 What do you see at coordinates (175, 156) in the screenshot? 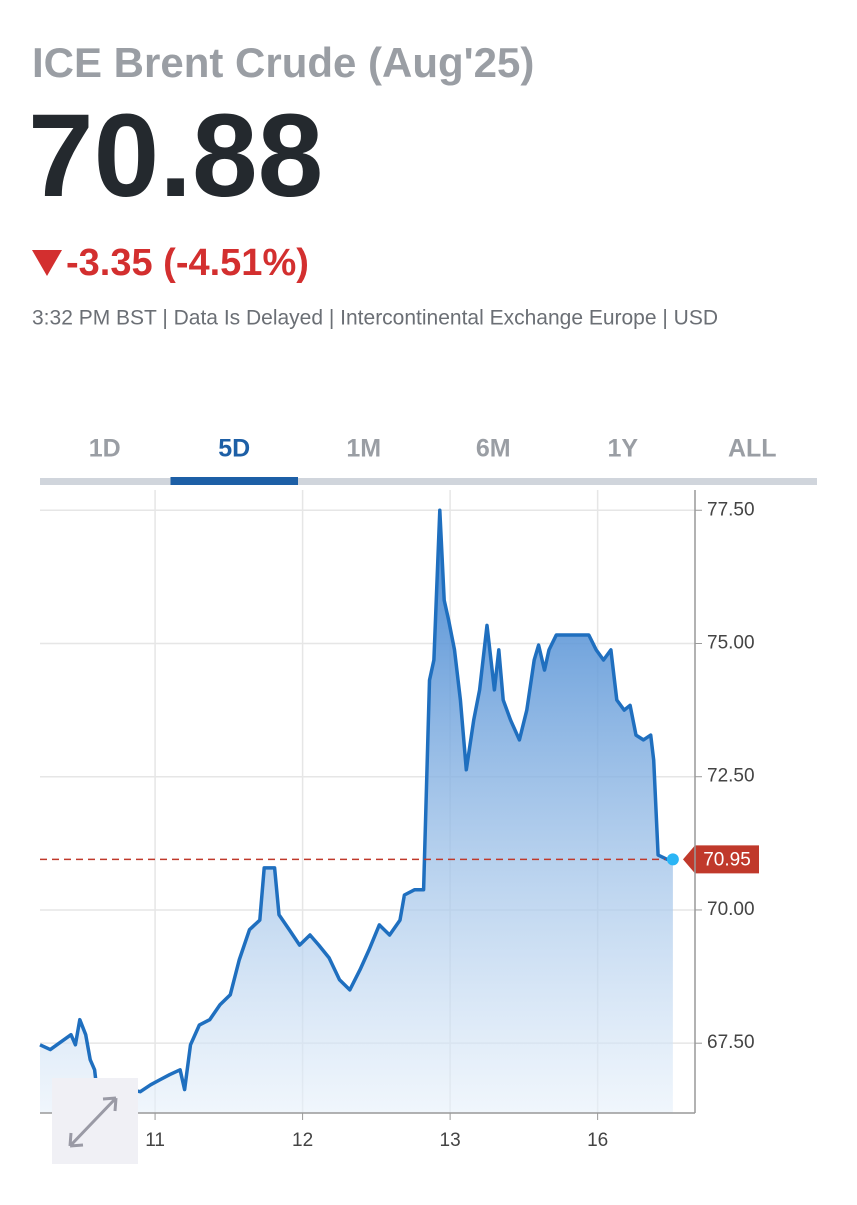
I see `price: 70.88` at bounding box center [175, 156].